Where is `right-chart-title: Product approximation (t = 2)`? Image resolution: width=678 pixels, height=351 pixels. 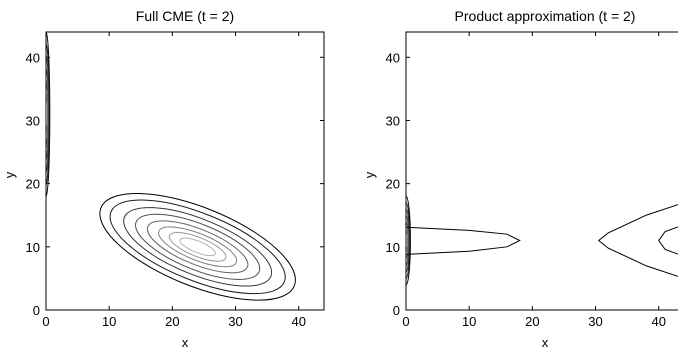
right-chart-title: Product approximation (t = 2) is located at coordinates (545, 16).